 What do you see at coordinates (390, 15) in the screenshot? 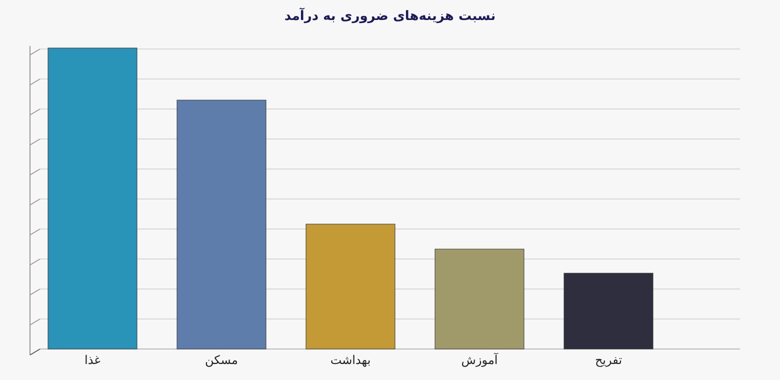
I see `chart-title: نسبت هزینه‌های ضروری به درآمد` at bounding box center [390, 15].